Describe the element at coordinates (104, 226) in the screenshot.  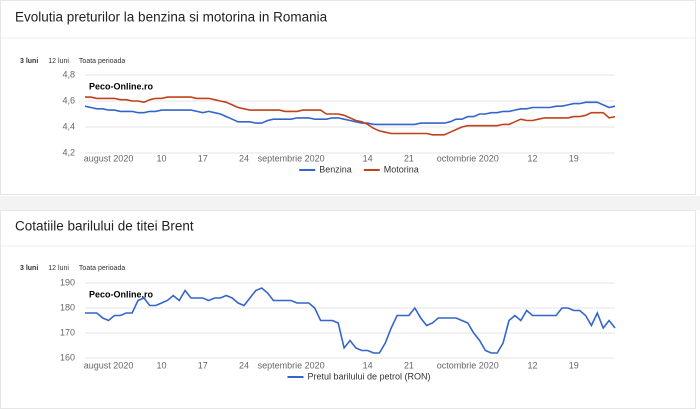
I see `panel-title: Cotatiile barilului de titei Brent` at that location.